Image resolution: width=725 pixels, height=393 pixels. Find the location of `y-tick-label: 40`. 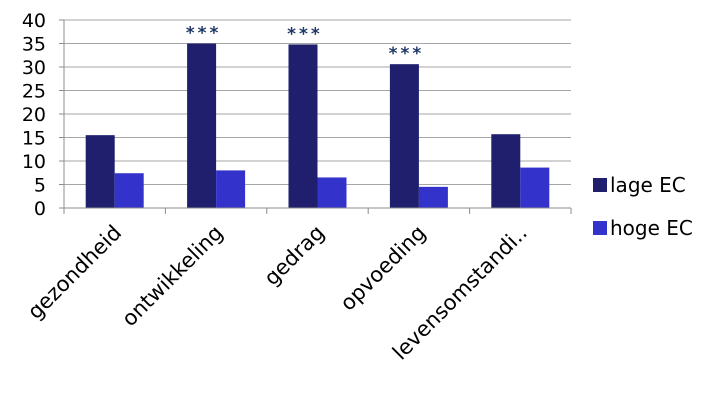

y-tick-label: 40 is located at coordinates (34, 21).